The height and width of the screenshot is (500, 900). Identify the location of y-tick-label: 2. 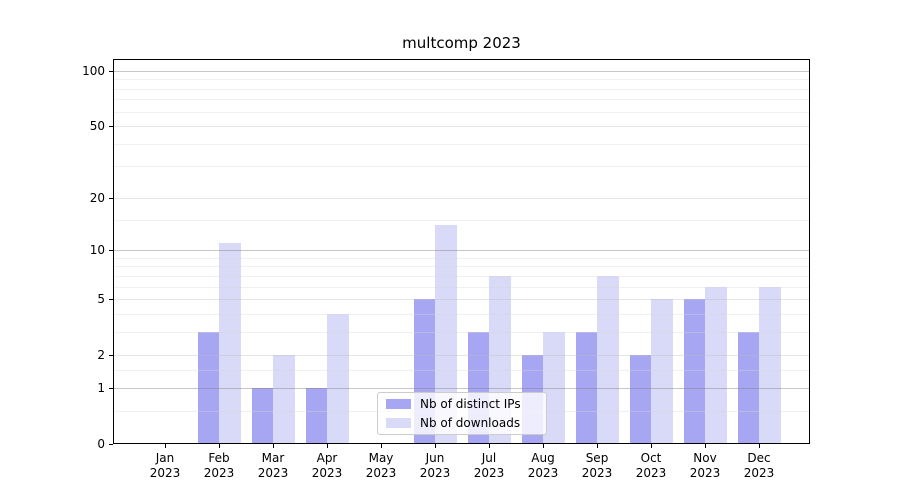
(101, 355).